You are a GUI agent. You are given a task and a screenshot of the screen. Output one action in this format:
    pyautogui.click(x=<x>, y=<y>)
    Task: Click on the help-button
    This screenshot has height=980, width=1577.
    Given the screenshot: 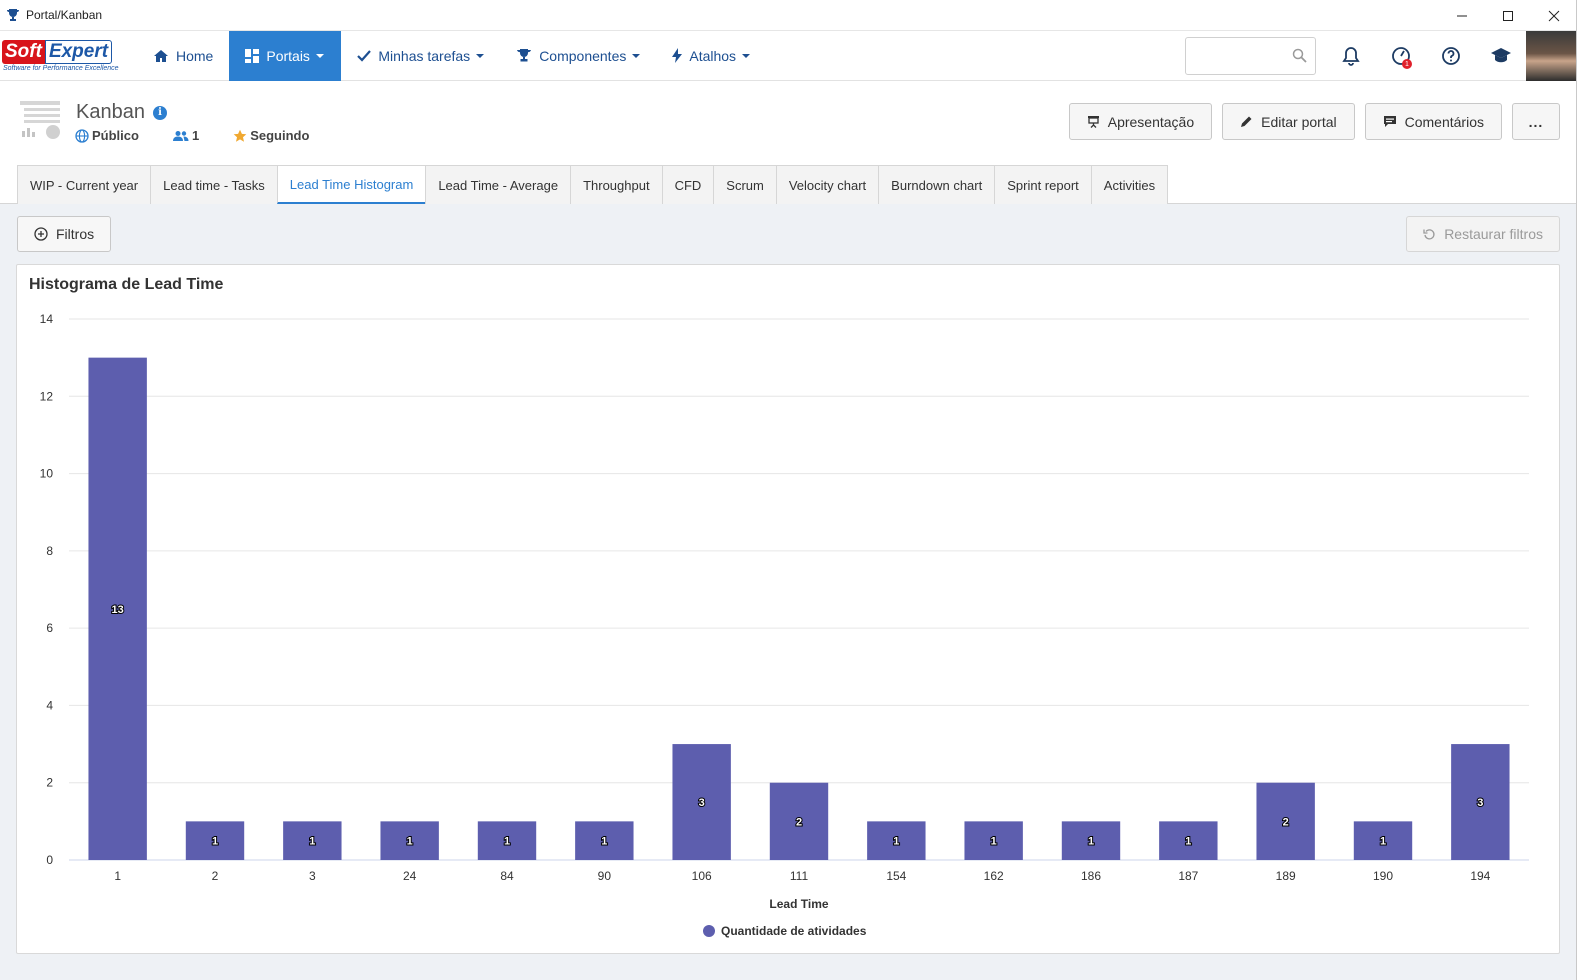 What is the action you would take?
    pyautogui.click(x=1451, y=56)
    